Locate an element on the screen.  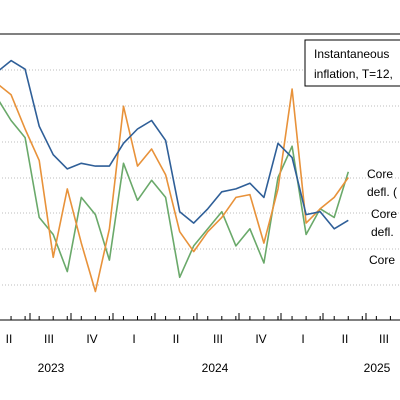
legend-box: Instantaneous inflation, T=12, is located at coordinates (352, 63).